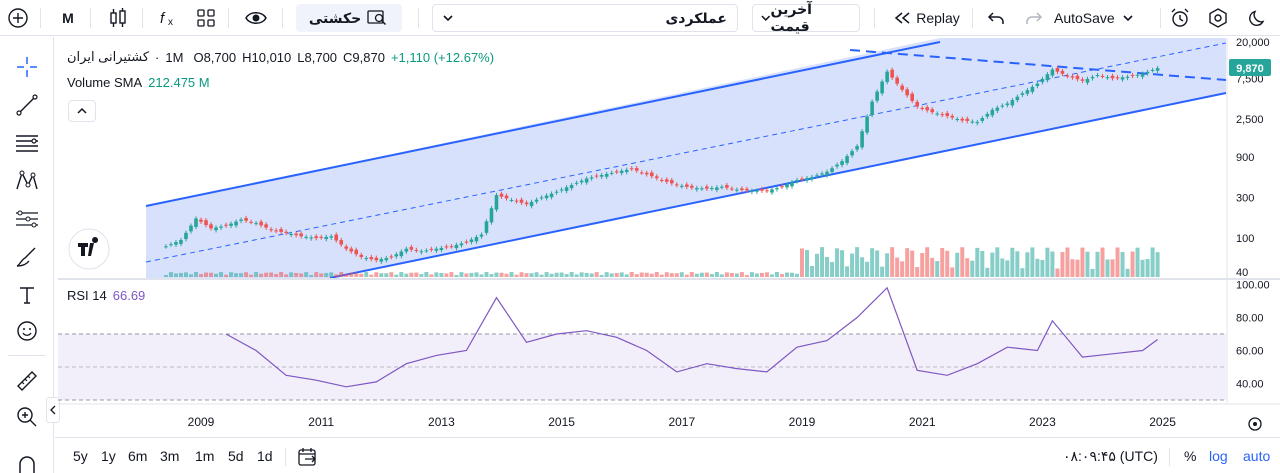 This screenshot has height=473, width=1280. I want to click on rsi-legend: RSI 14 66.69, so click(106, 295).